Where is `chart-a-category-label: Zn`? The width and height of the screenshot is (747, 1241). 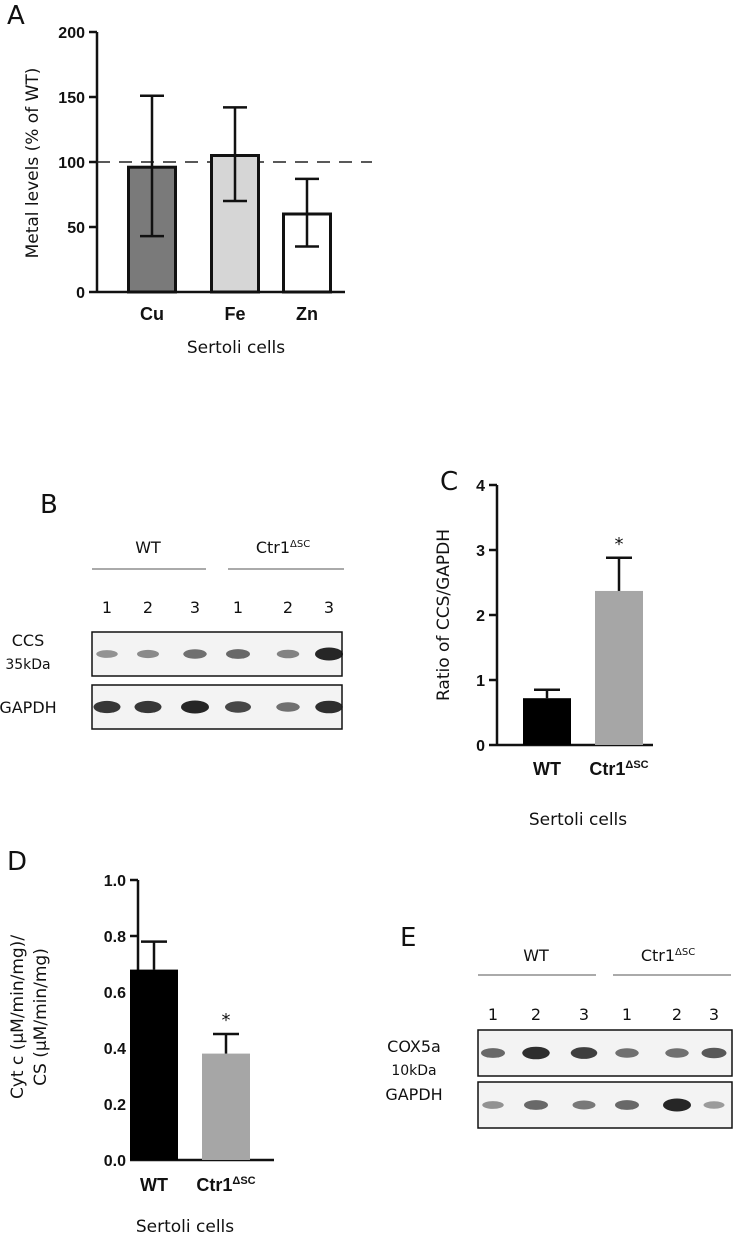 chart-a-category-label: Zn is located at coordinates (307, 314).